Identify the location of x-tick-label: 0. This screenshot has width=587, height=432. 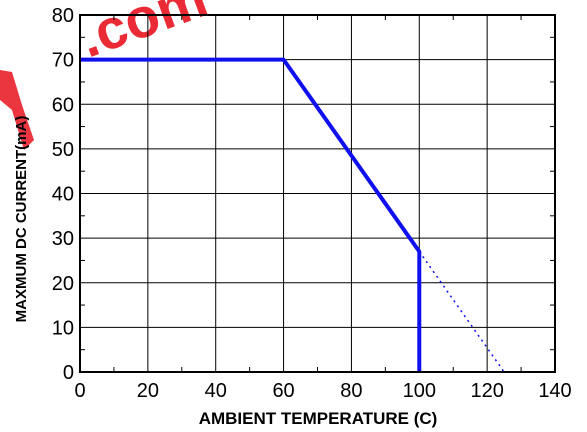
(79, 391).